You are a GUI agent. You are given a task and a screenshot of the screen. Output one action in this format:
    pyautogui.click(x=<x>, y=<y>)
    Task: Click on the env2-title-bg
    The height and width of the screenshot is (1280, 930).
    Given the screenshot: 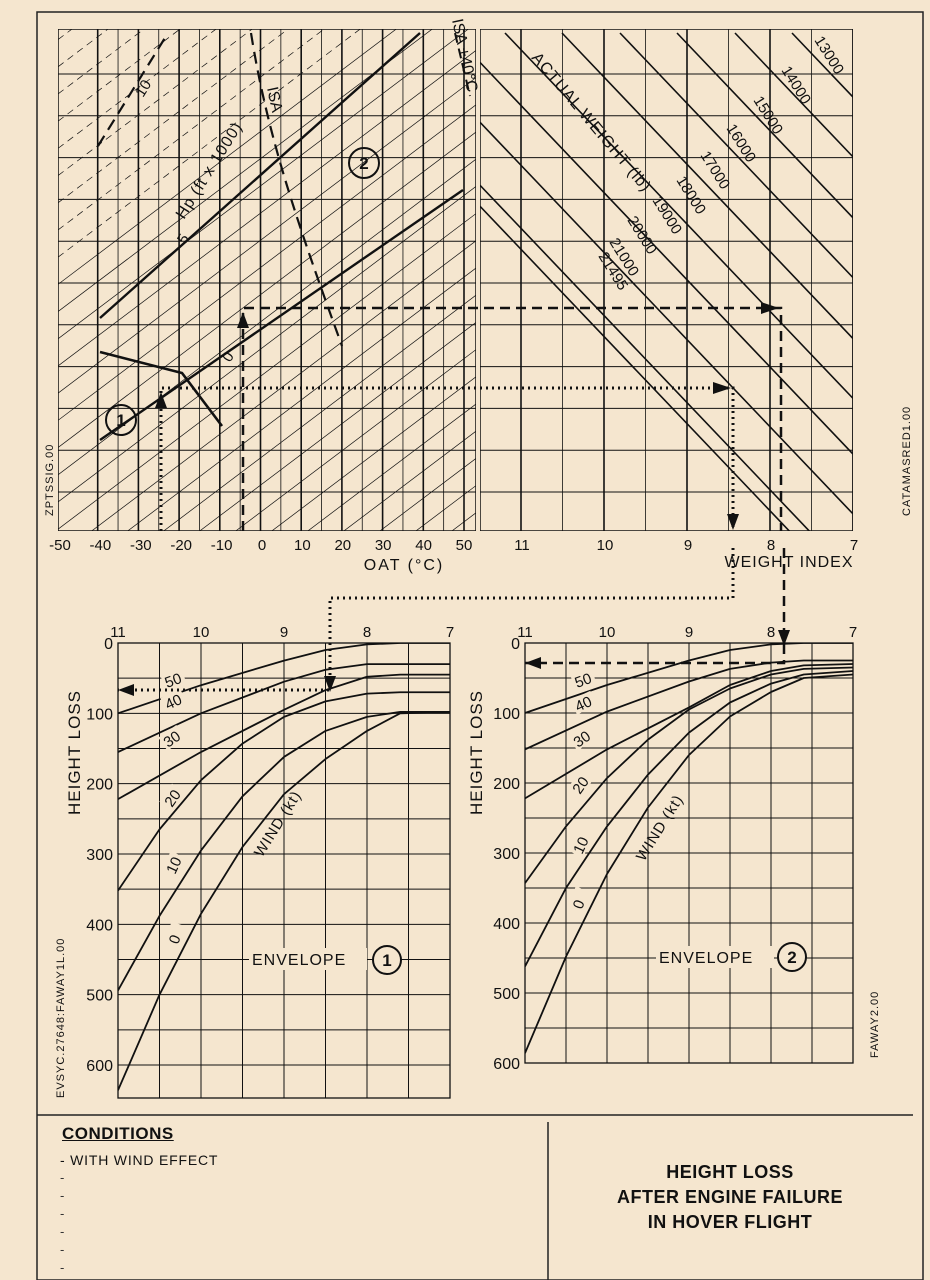 What is the action you would take?
    pyautogui.click(x=715, y=957)
    